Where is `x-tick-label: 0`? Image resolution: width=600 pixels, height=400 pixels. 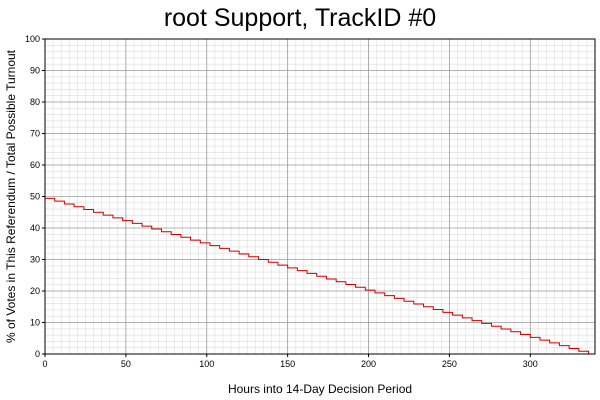
x-tick-label: 0 is located at coordinates (44, 364).